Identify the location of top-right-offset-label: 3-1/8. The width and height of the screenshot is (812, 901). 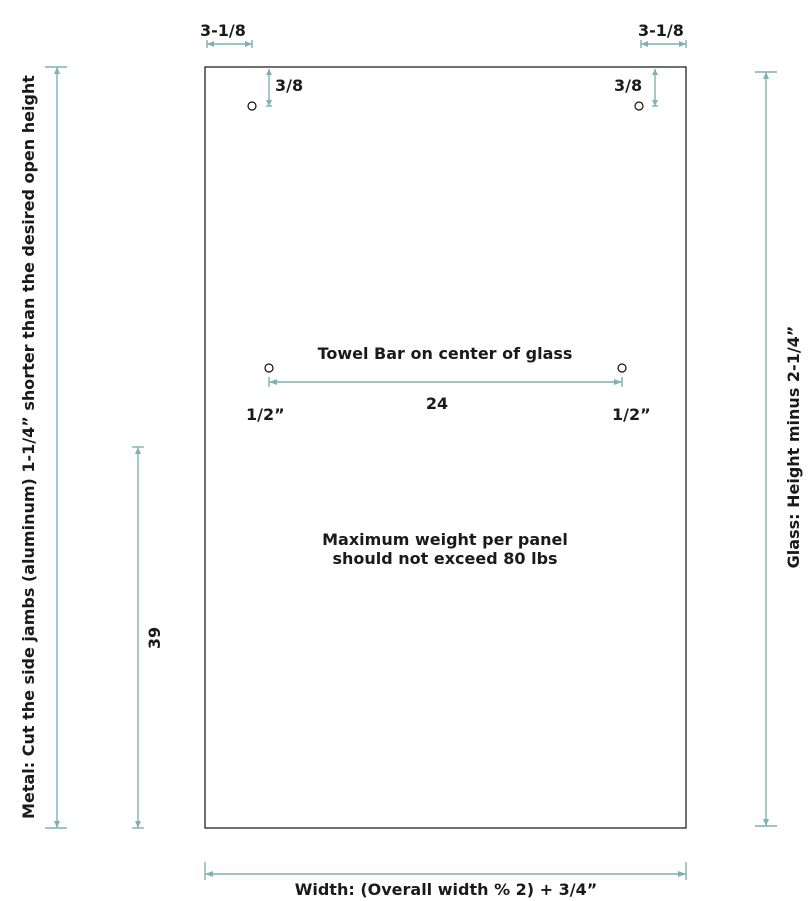
(661, 30).